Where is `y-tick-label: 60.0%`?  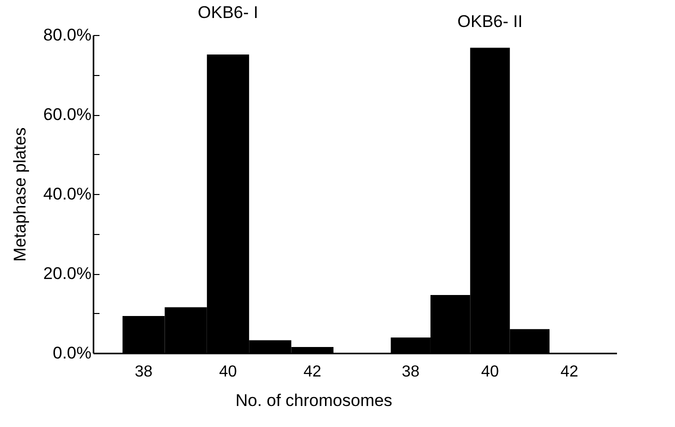
y-tick-label: 60.0% is located at coordinates (67, 114).